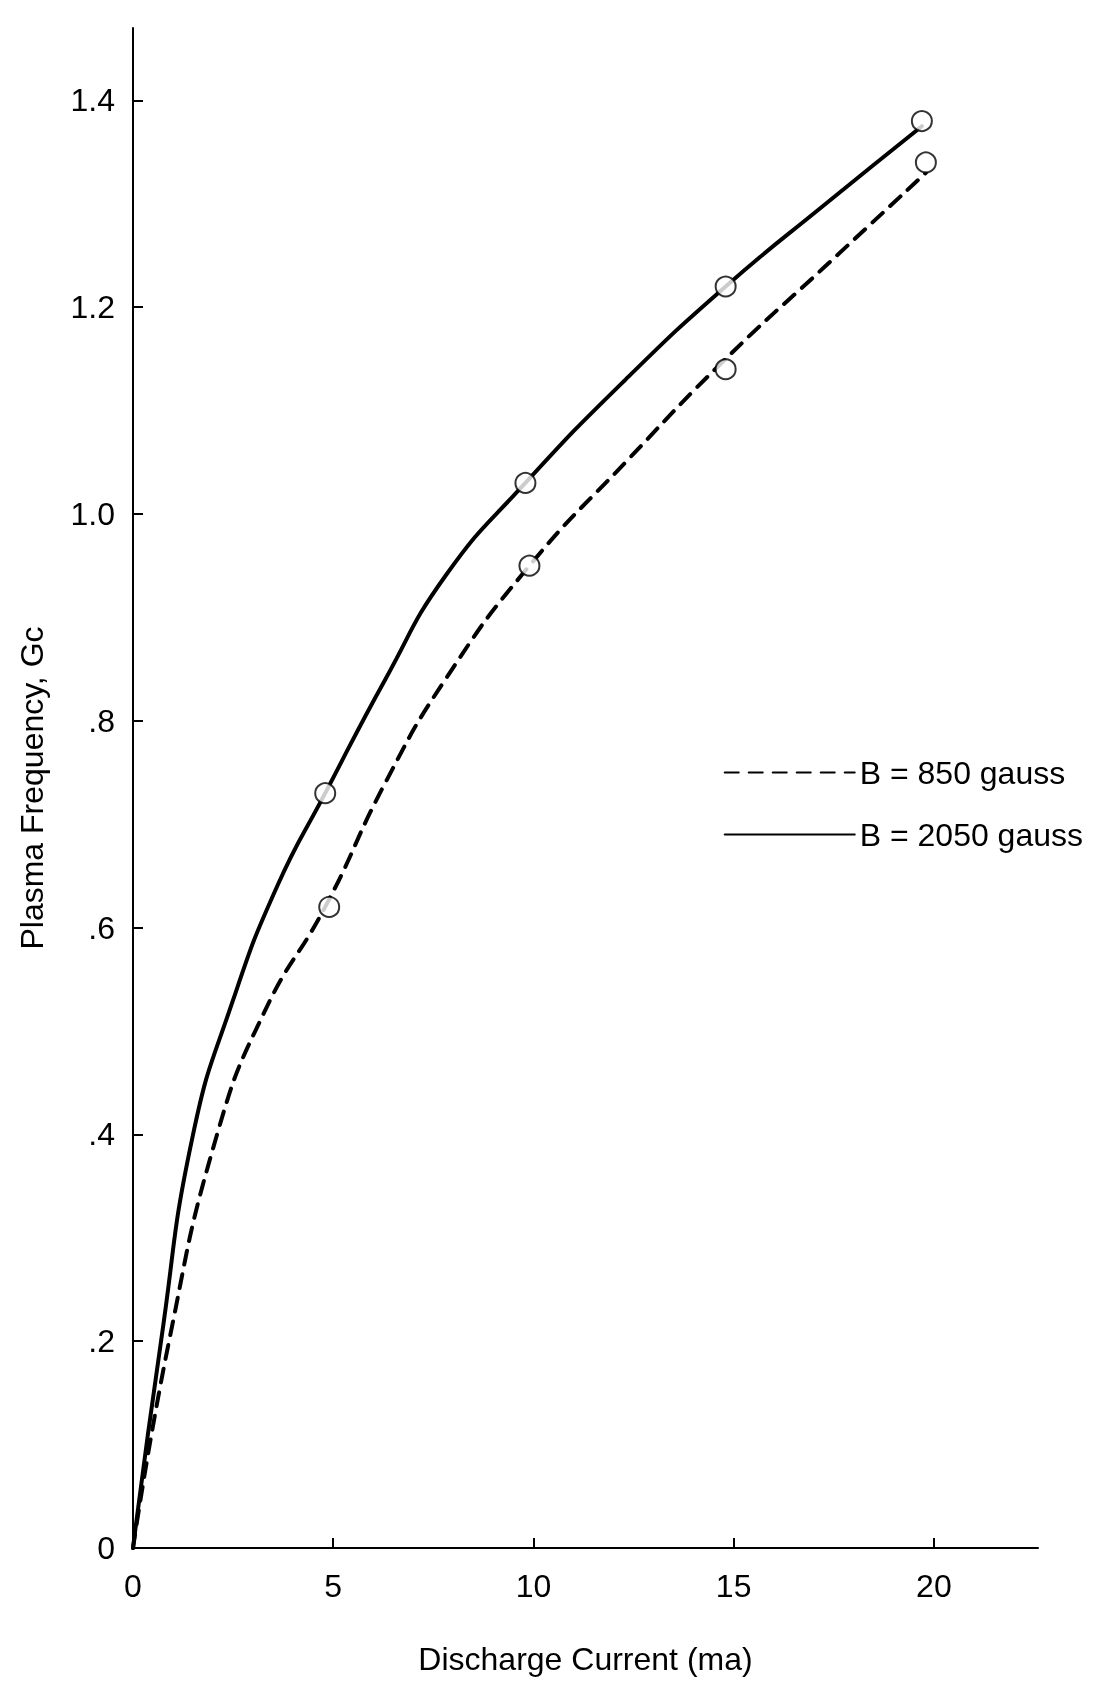  I want to click on y-axis-title: Plasma Frequency, Gc, so click(32, 788).